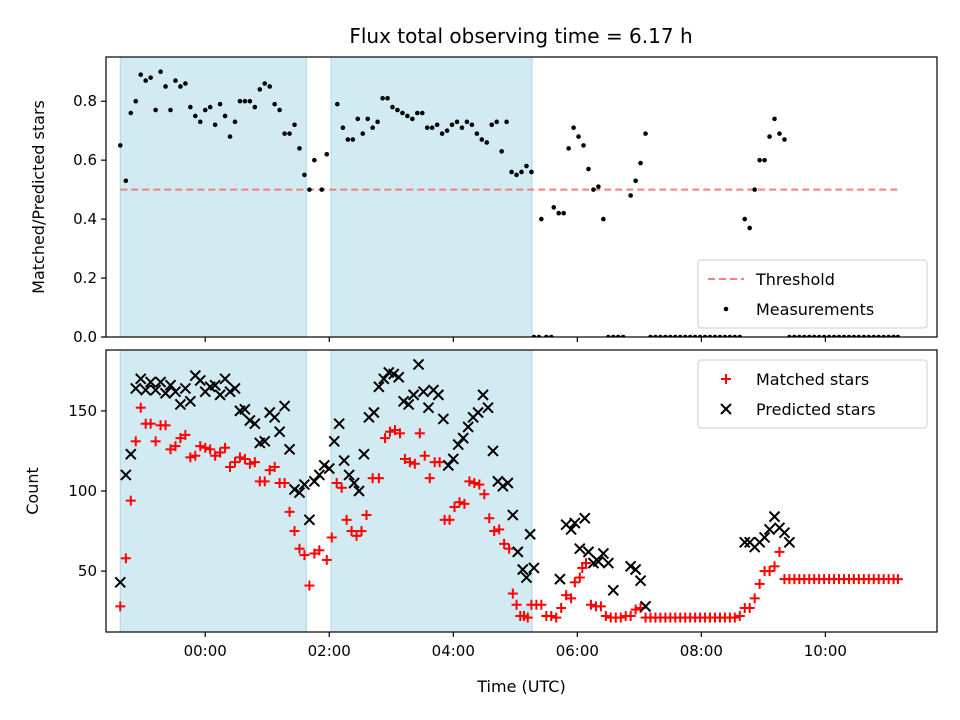  I want to click on x-tick-label: 04:00, so click(453, 651).